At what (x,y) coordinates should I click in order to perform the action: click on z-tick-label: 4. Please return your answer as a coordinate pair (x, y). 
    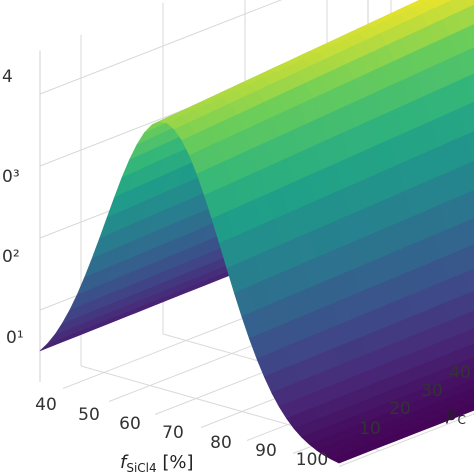
    Looking at the image, I should click on (7, 77).